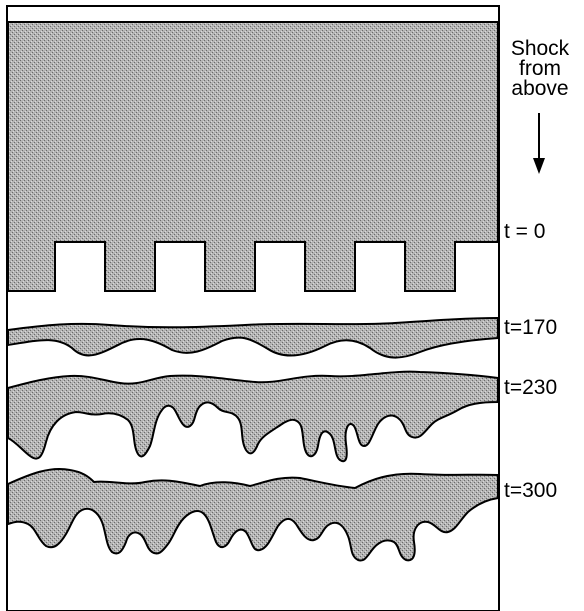  Describe the element at coordinates (530, 490) in the screenshot. I see `time-label-t300: t=300` at that location.